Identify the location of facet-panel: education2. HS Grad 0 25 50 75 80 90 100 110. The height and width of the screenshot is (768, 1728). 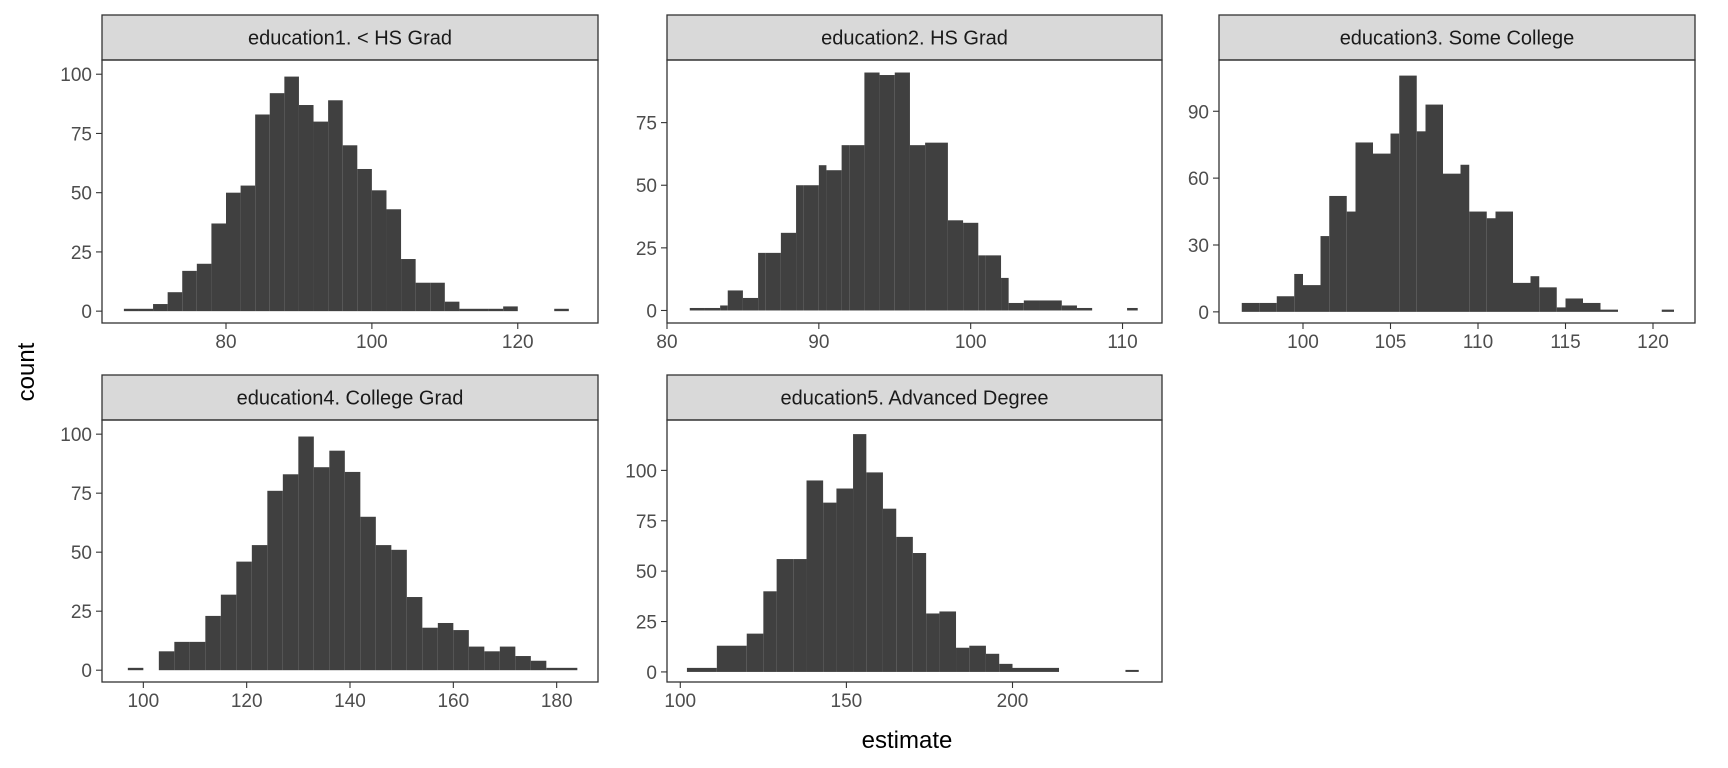
(899, 183).